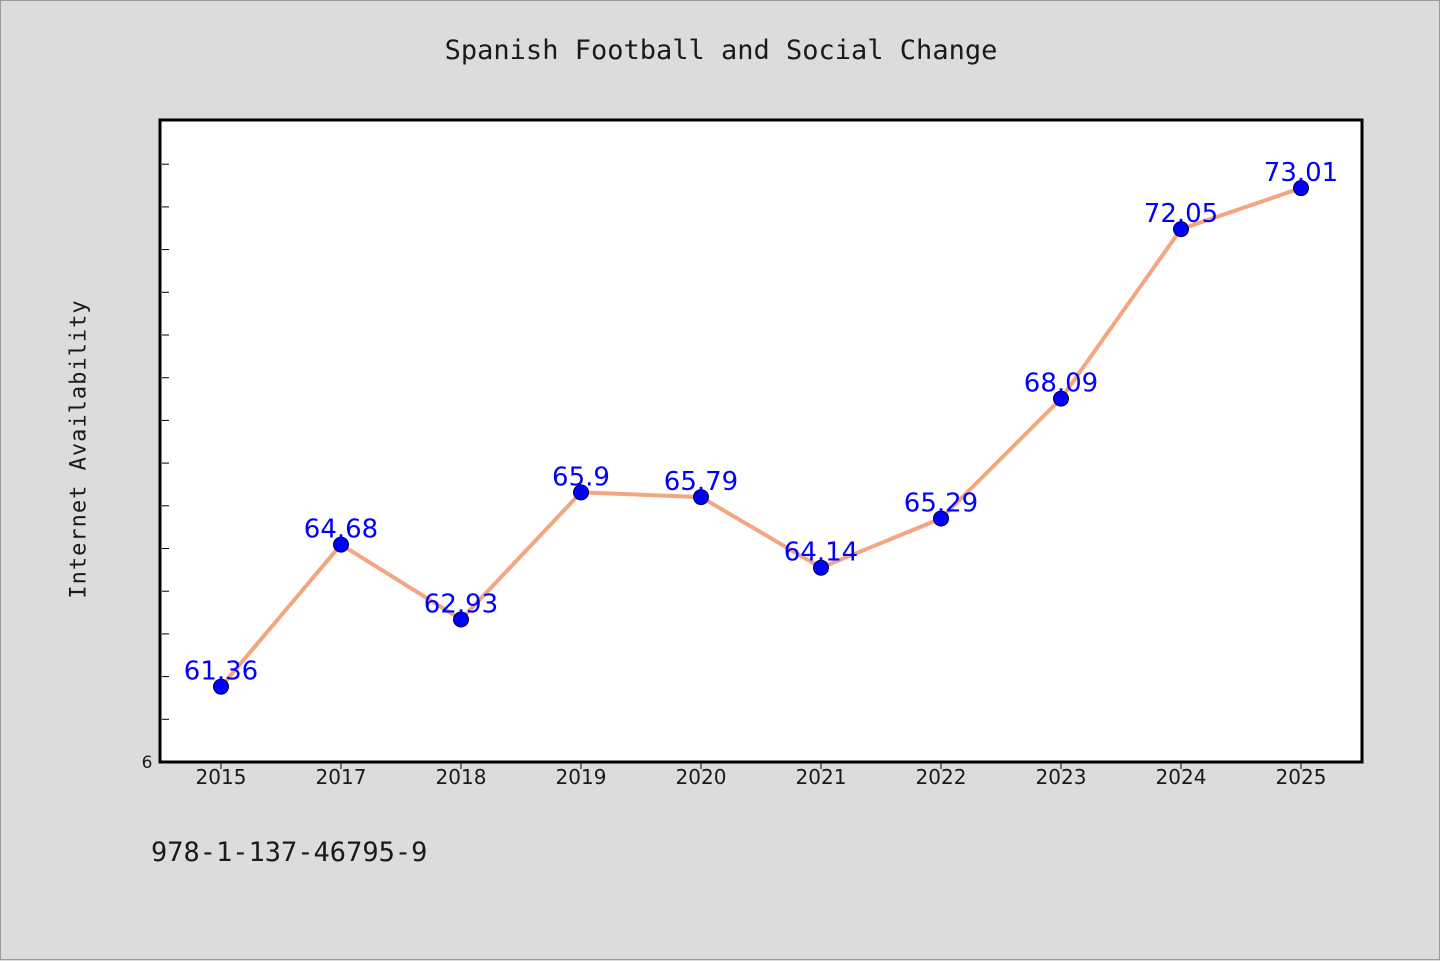 The width and height of the screenshot is (1440, 961). What do you see at coordinates (701, 777) in the screenshot?
I see `x-tick-label: 2020` at bounding box center [701, 777].